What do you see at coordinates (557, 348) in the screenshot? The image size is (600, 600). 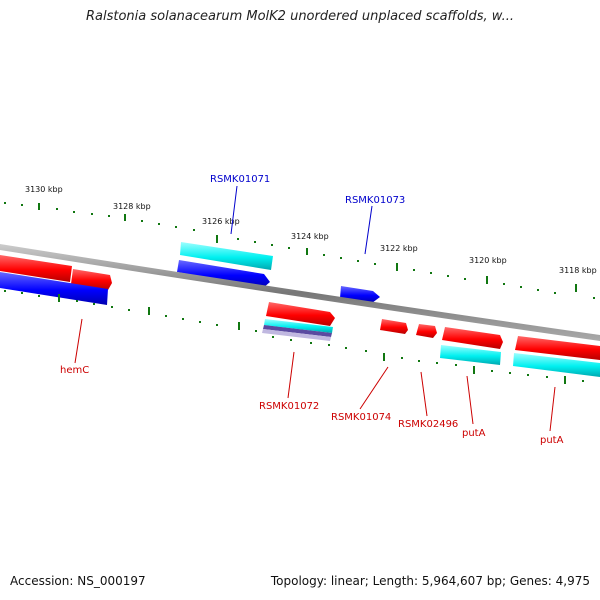 I see `gene-putA2` at bounding box center [557, 348].